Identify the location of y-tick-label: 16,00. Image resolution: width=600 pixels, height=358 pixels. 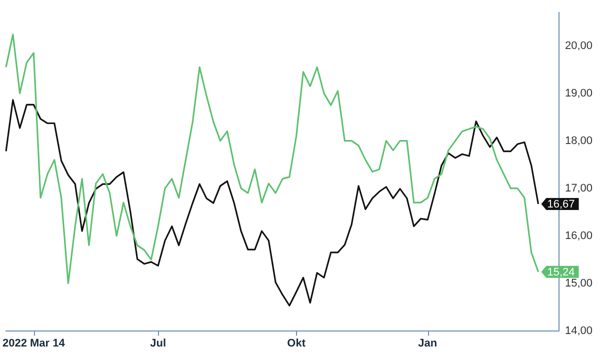
(579, 236).